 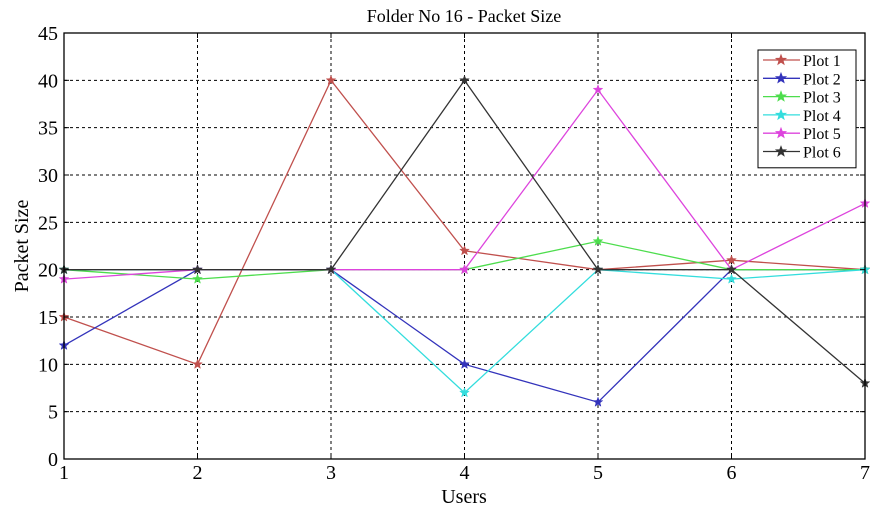 I want to click on y-axis-label: Packet Size, so click(x=22, y=246).